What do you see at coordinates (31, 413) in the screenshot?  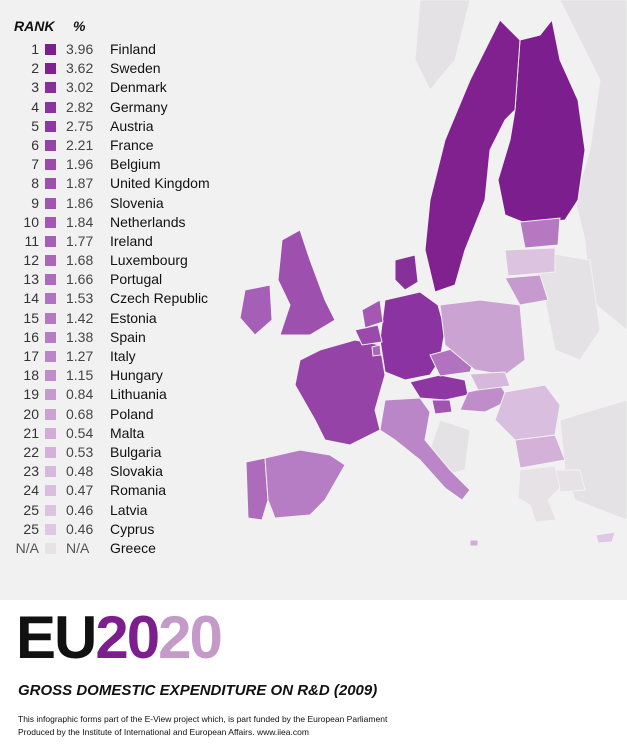 I see `legend-rank: 20` at bounding box center [31, 413].